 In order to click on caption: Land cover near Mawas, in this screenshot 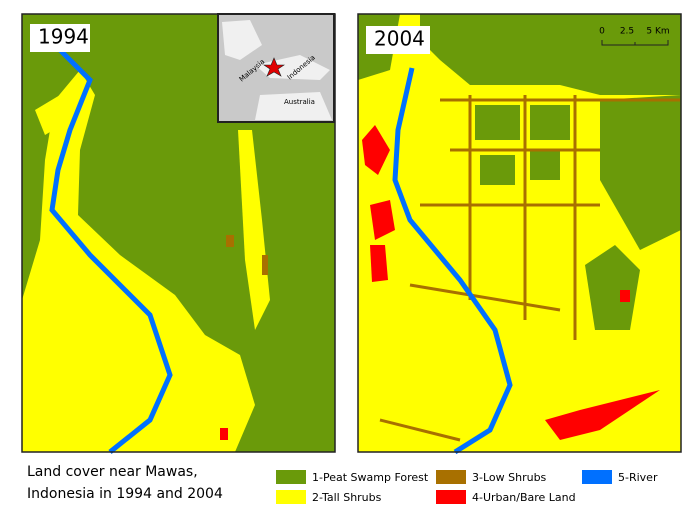, I will do `click(112, 472)`.